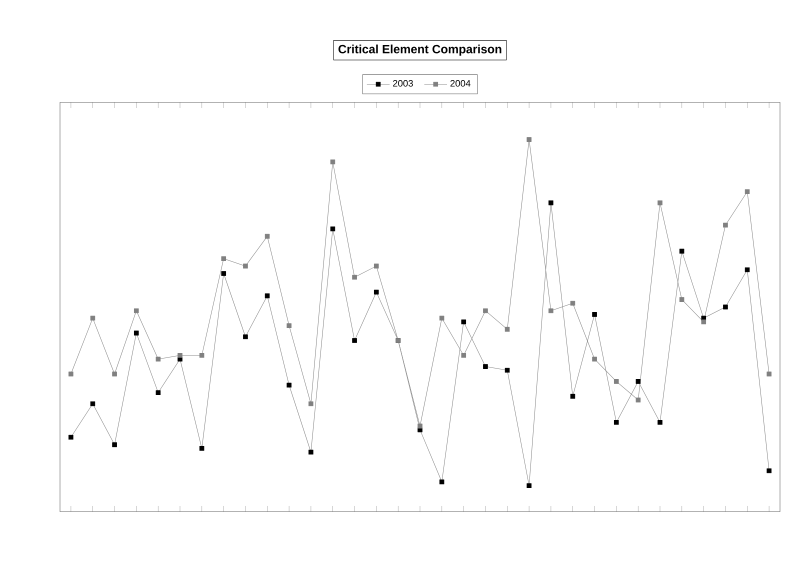 This screenshot has height=565, width=812. I want to click on legend-label: 2003, so click(403, 83).